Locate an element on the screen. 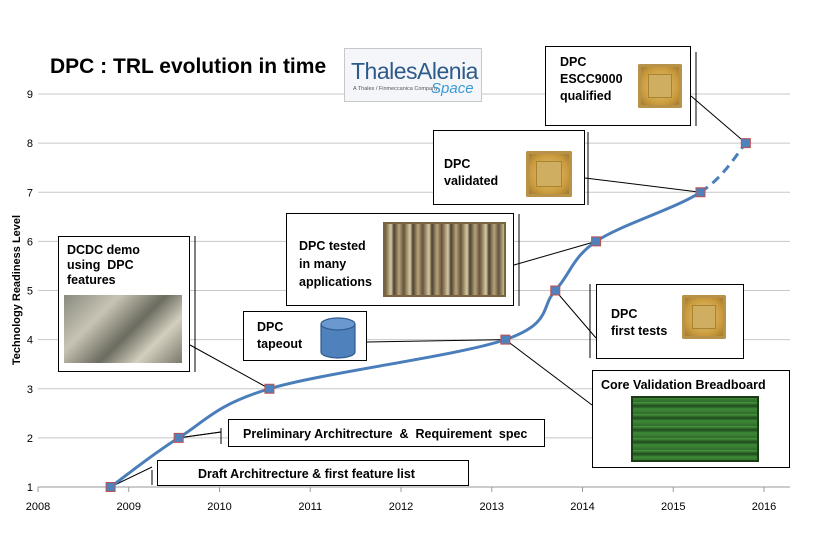  first-tests-line-1: DPC is located at coordinates (624, 314).